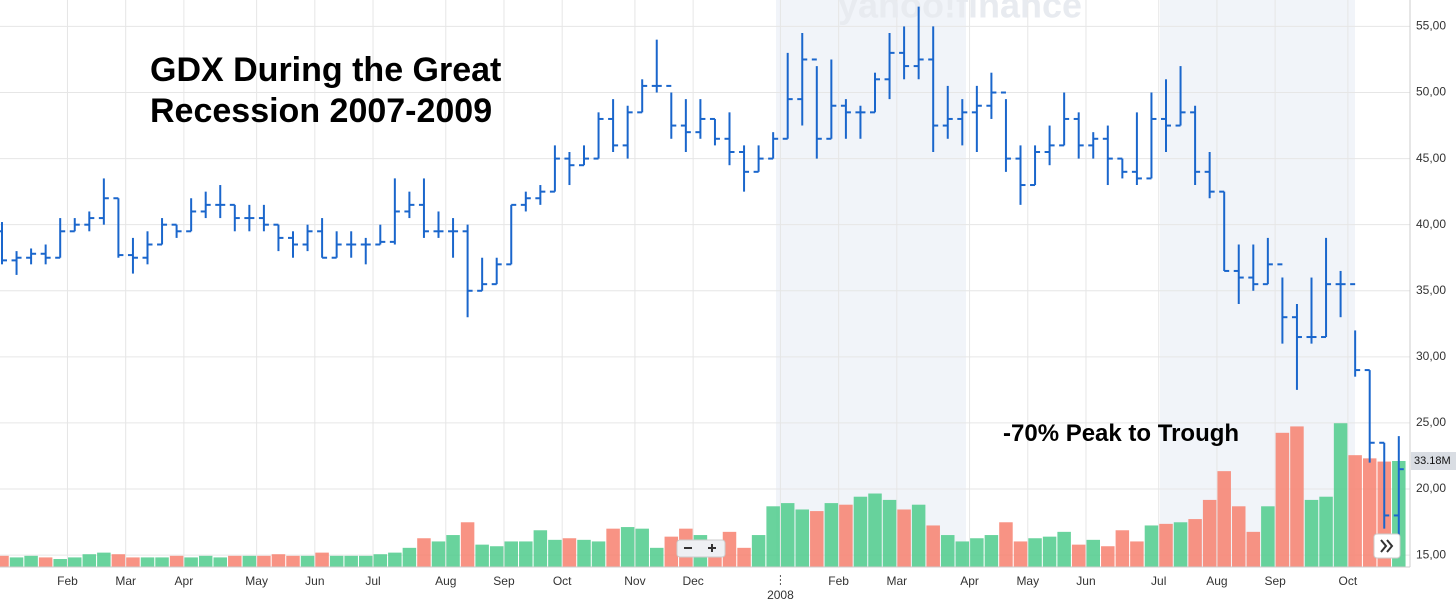 The image size is (1456, 605). Describe the element at coordinates (125, 581) in the screenshot. I see `x-tick-label: Mar` at that location.